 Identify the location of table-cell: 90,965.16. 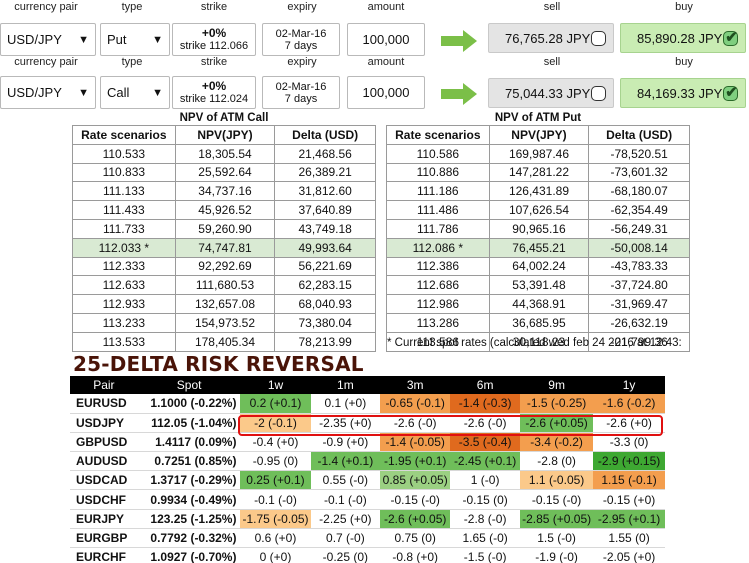
(539, 228).